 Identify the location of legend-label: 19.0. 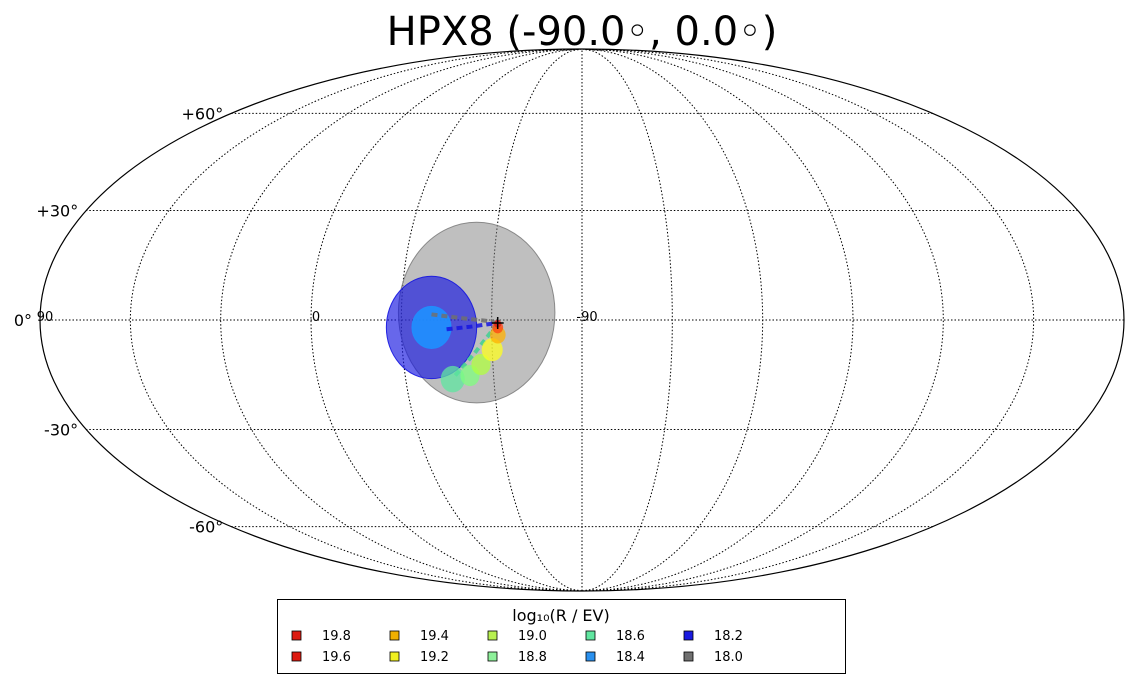
(532, 636).